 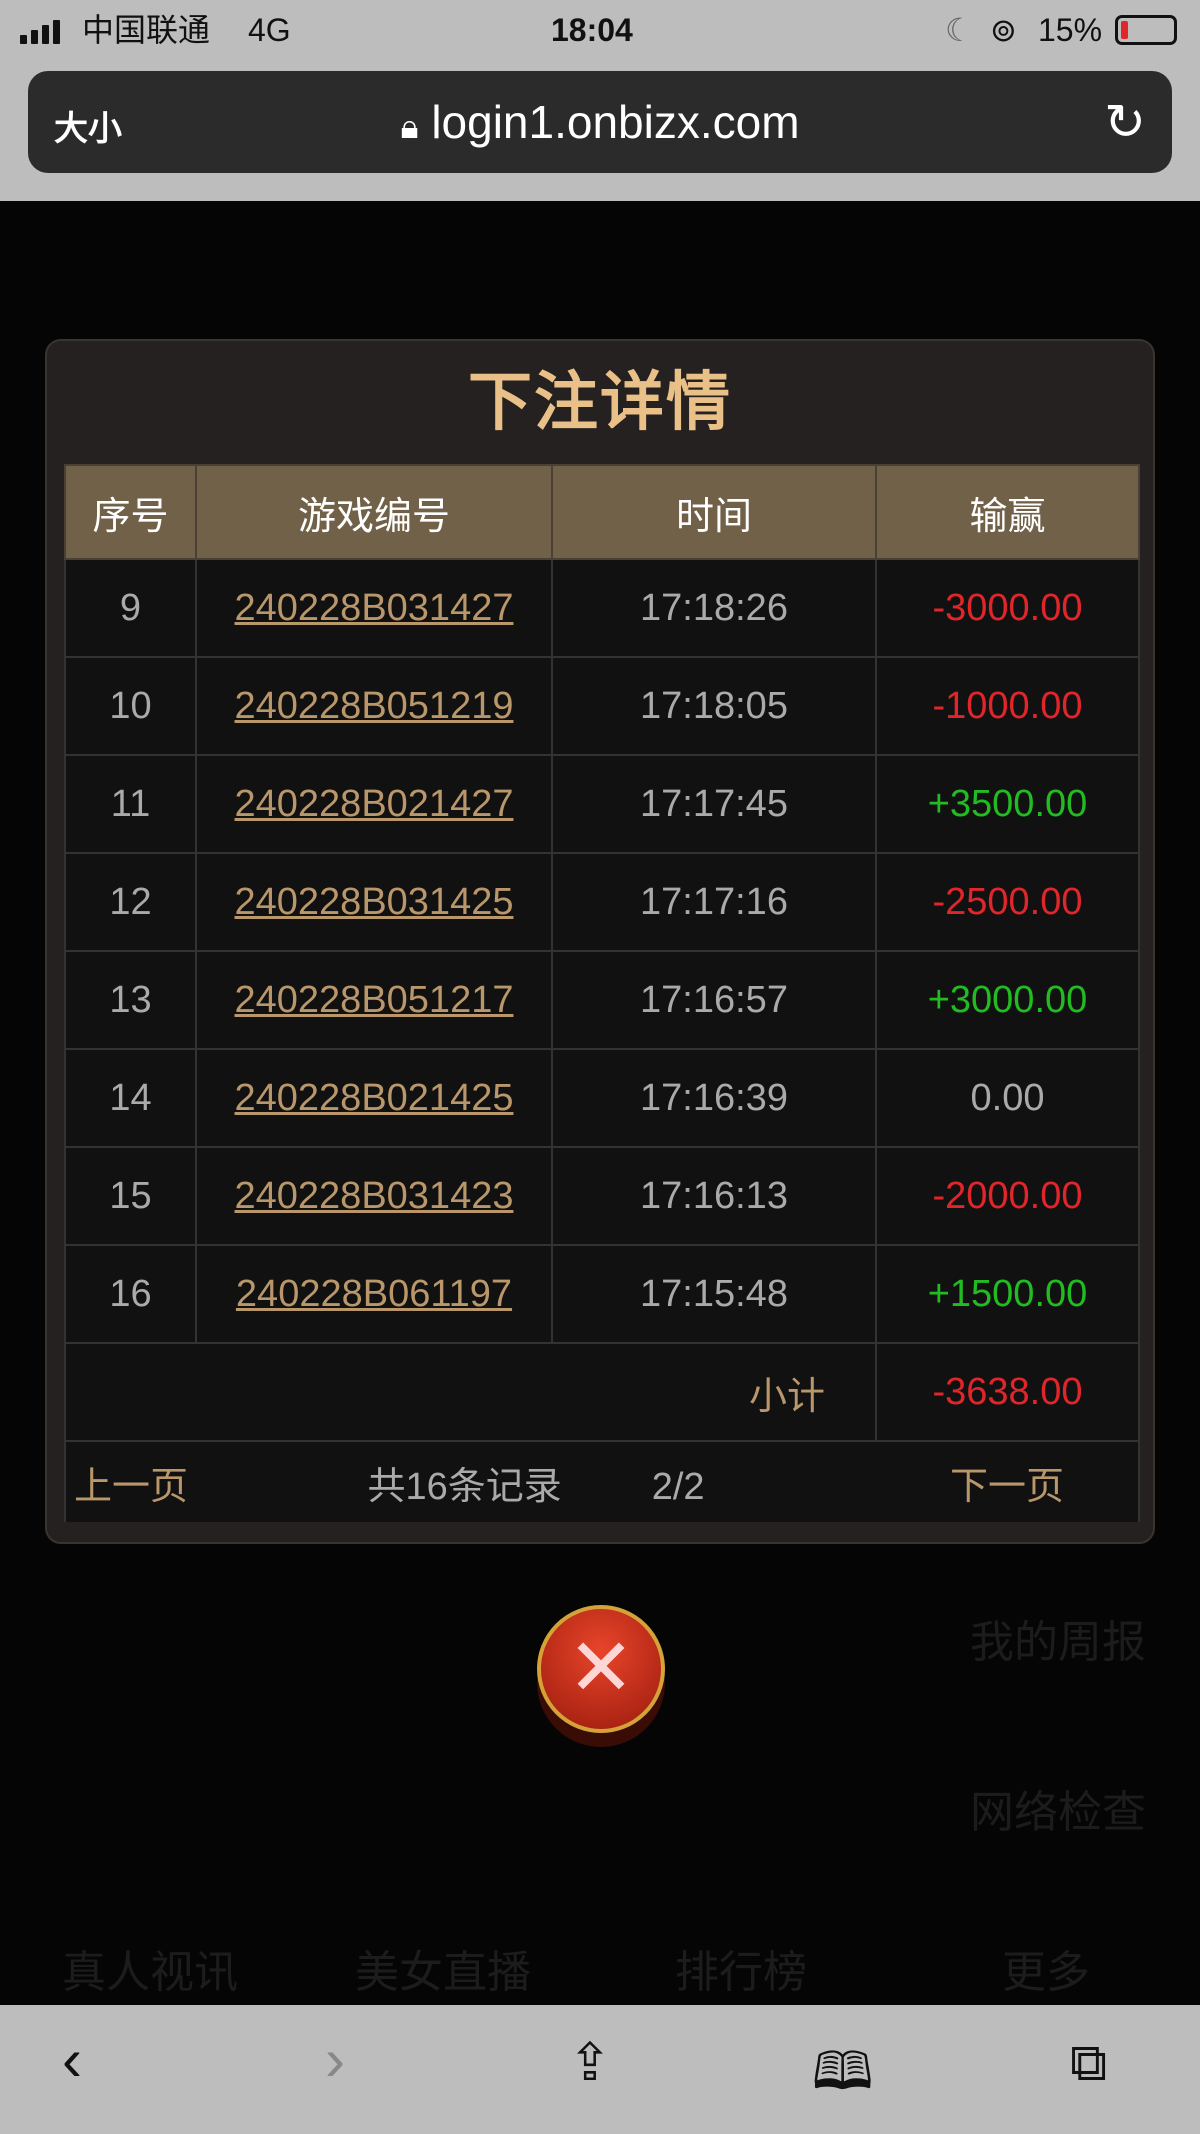 I want to click on row-number: 10, so click(x=130, y=706).